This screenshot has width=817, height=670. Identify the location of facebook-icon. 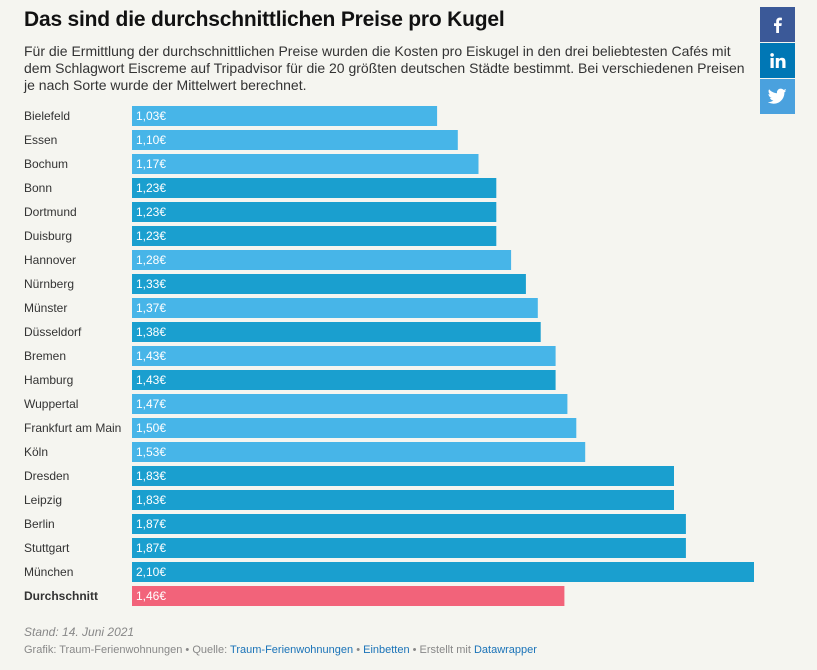
(777, 25).